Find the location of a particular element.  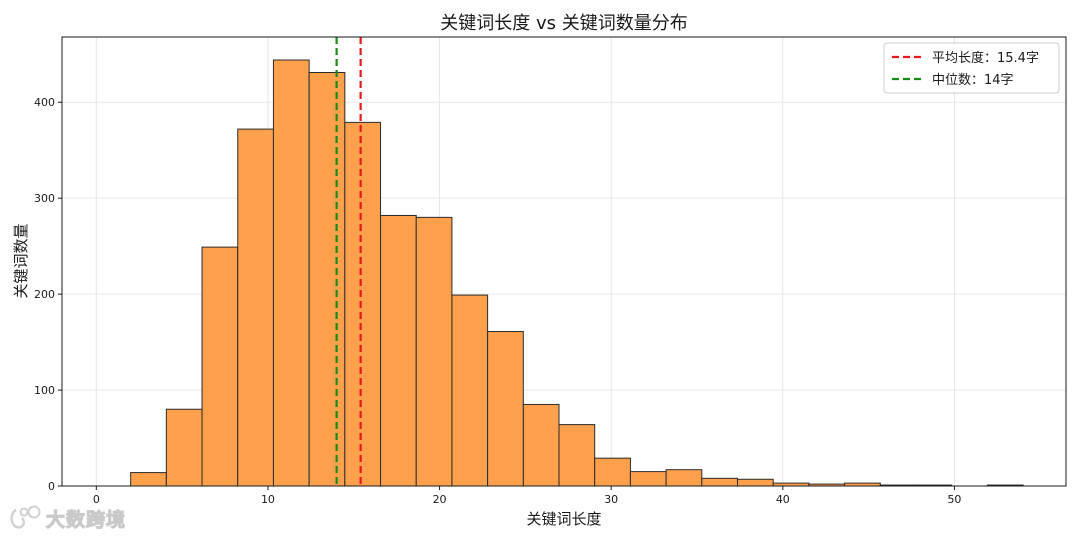

legend-label: 平均长度：15.4字 is located at coordinates (985, 58).